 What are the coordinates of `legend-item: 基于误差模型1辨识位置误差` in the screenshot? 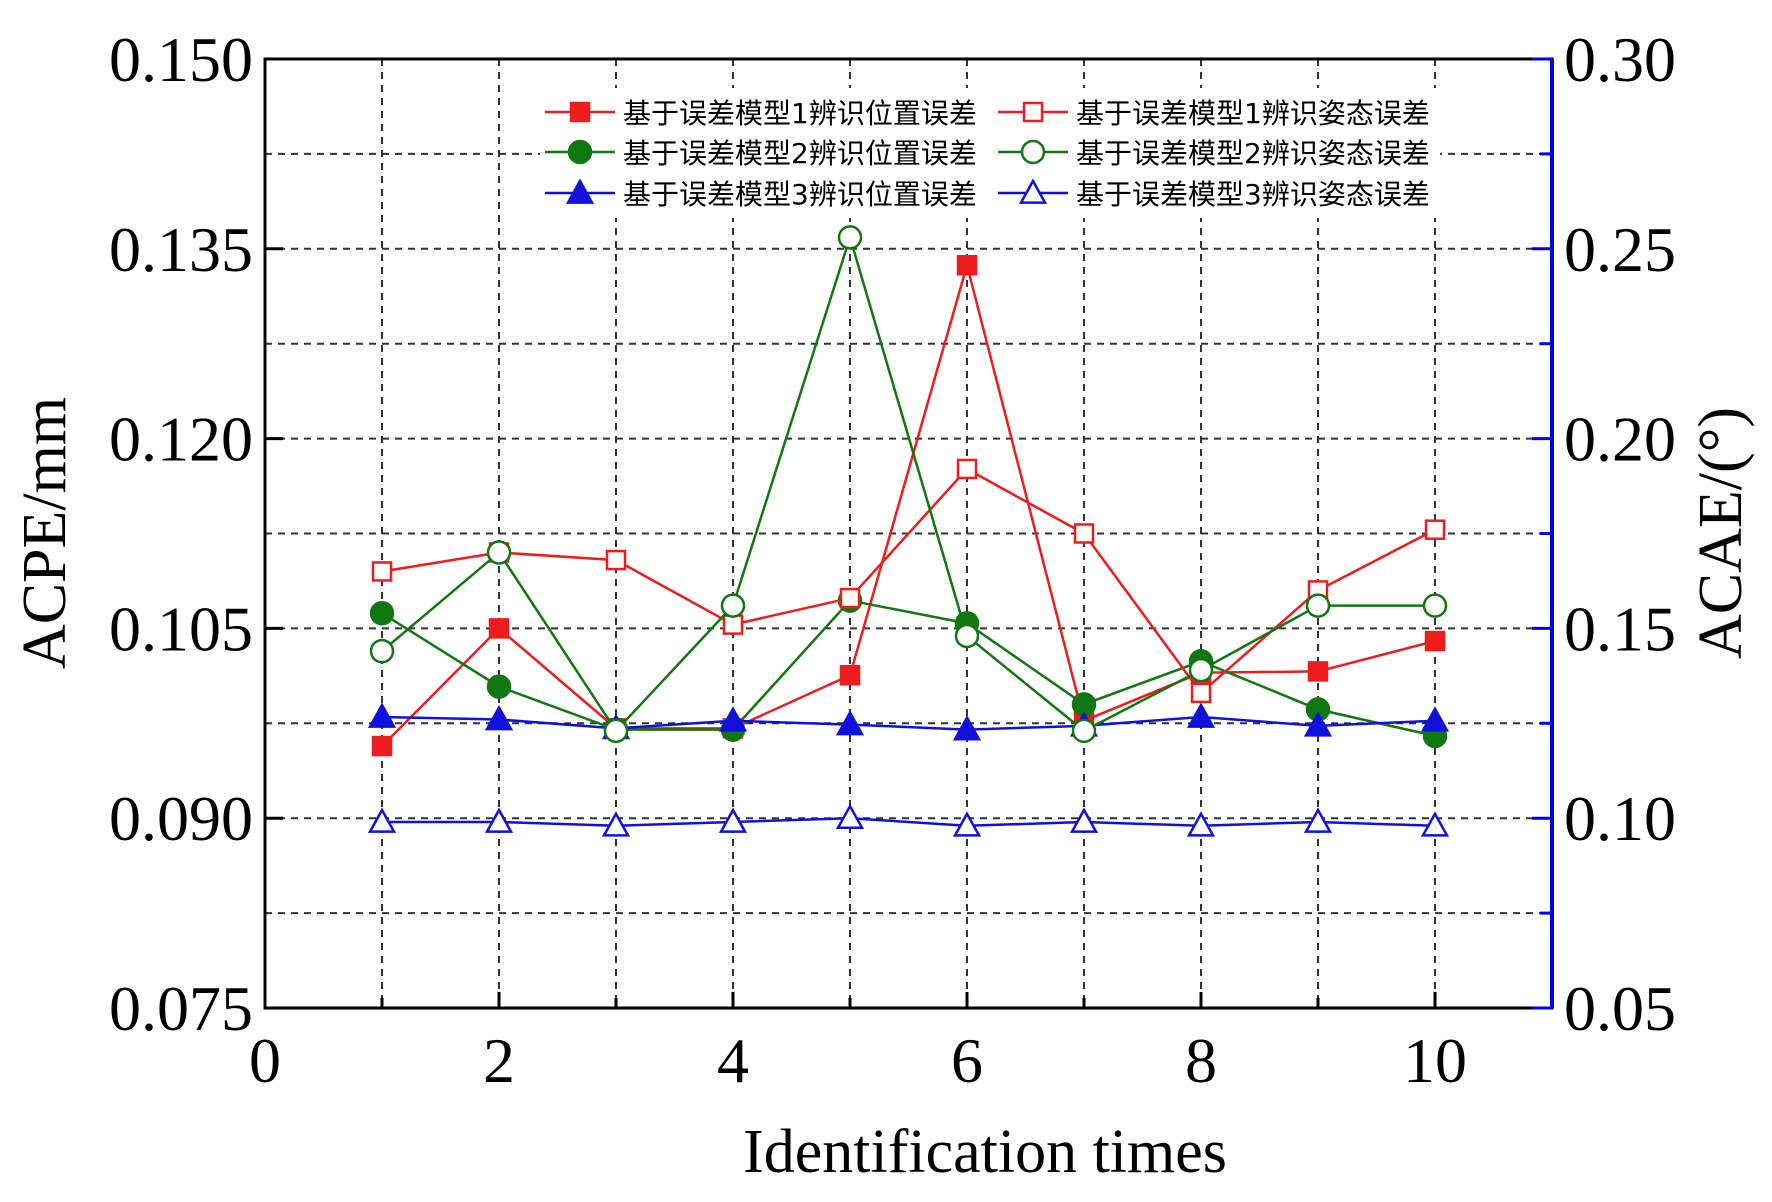 It's located at (761, 113).